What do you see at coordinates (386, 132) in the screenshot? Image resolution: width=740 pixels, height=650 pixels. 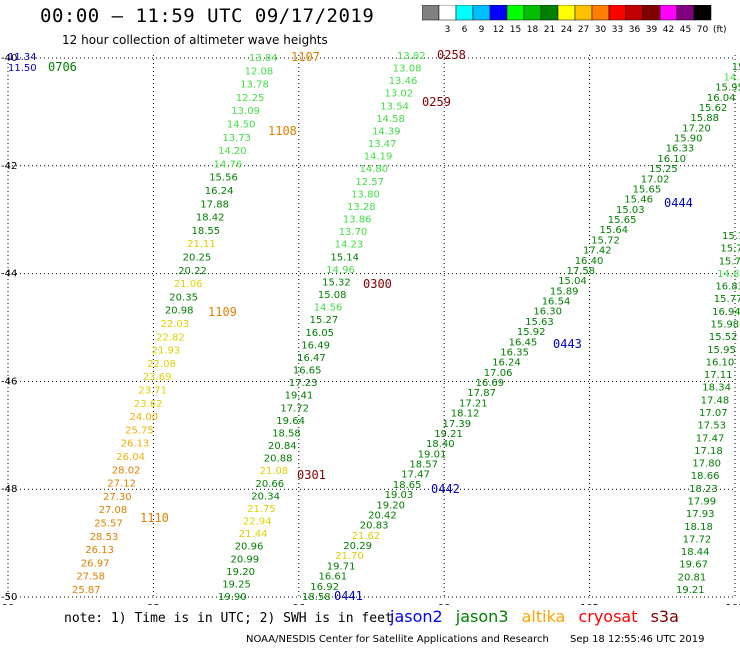 I see `swh-value: 14.39` at bounding box center [386, 132].